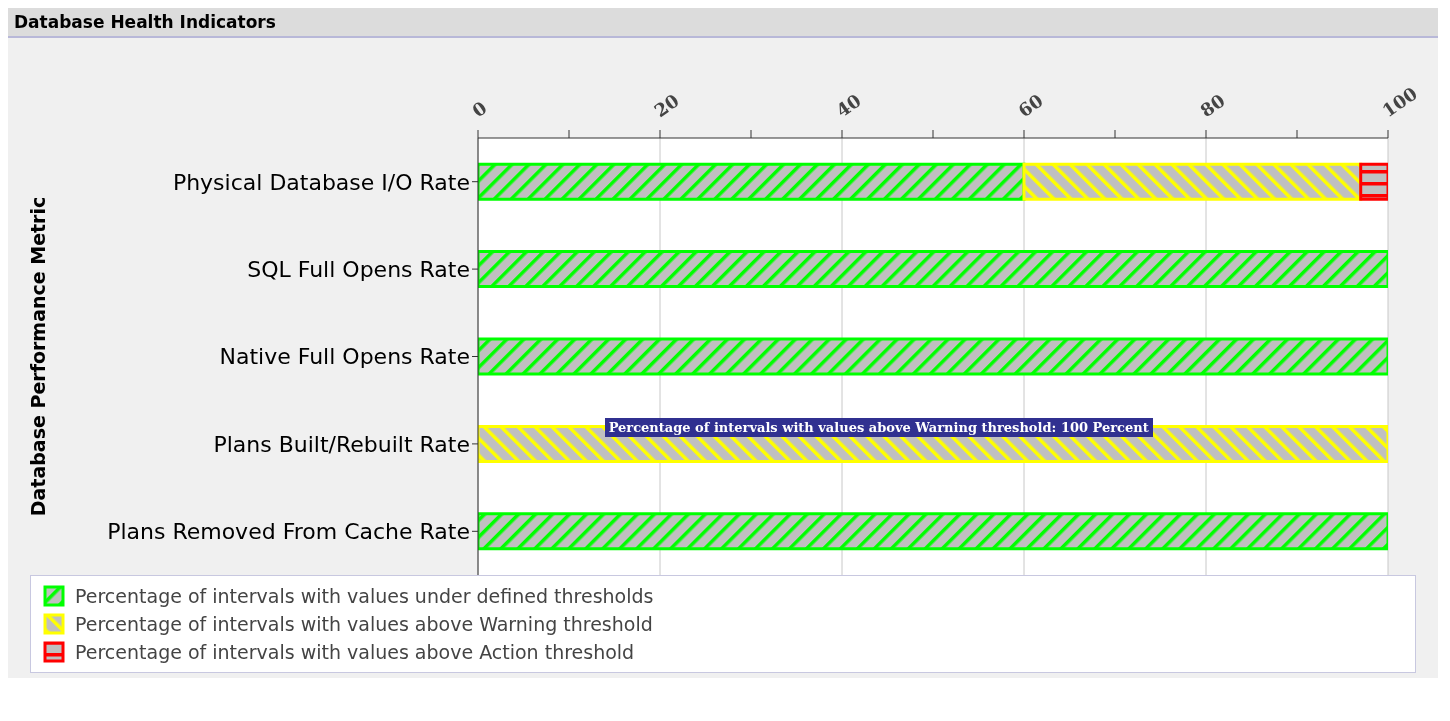  What do you see at coordinates (479, 109) in the screenshot?
I see `x-tick-label: 0` at bounding box center [479, 109].